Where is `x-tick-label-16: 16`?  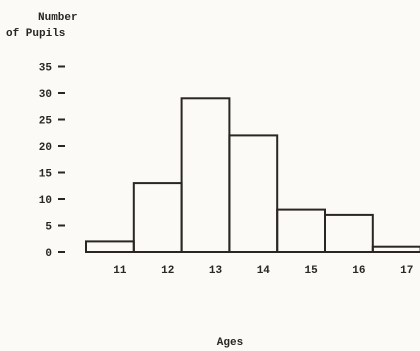 x-tick-label-16: 16 is located at coordinates (358, 271).